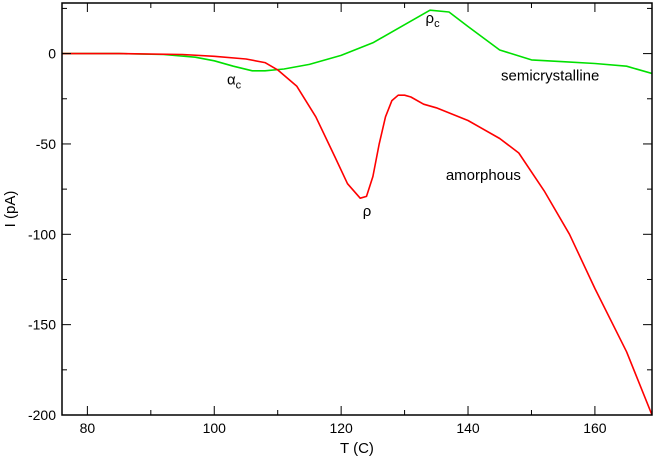 This screenshot has height=458, width=654. Describe the element at coordinates (483, 175) in the screenshot. I see `annotation-3: amorphous` at that location.